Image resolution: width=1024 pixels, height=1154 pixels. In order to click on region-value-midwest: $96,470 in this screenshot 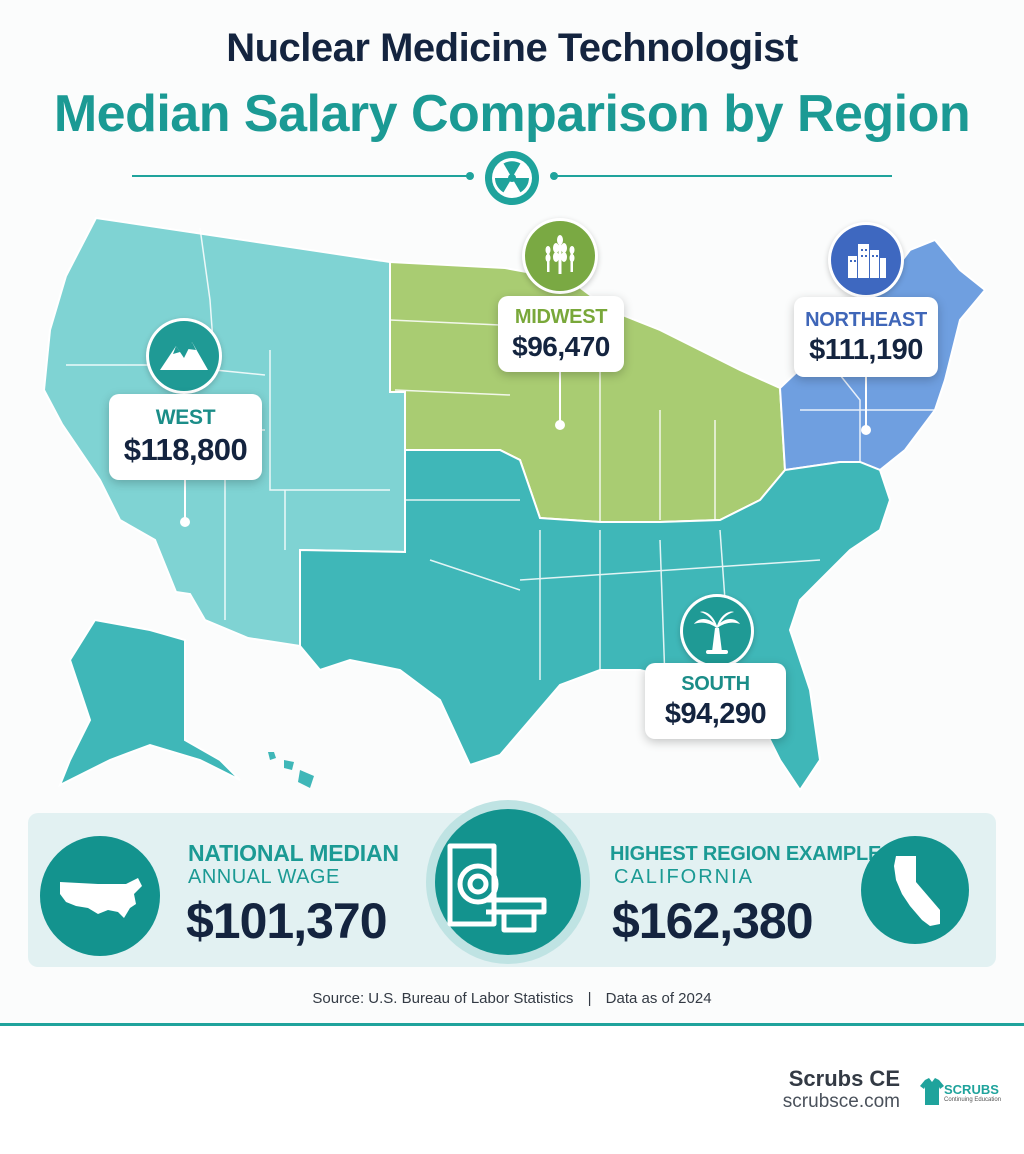, I will do `click(561, 346)`.